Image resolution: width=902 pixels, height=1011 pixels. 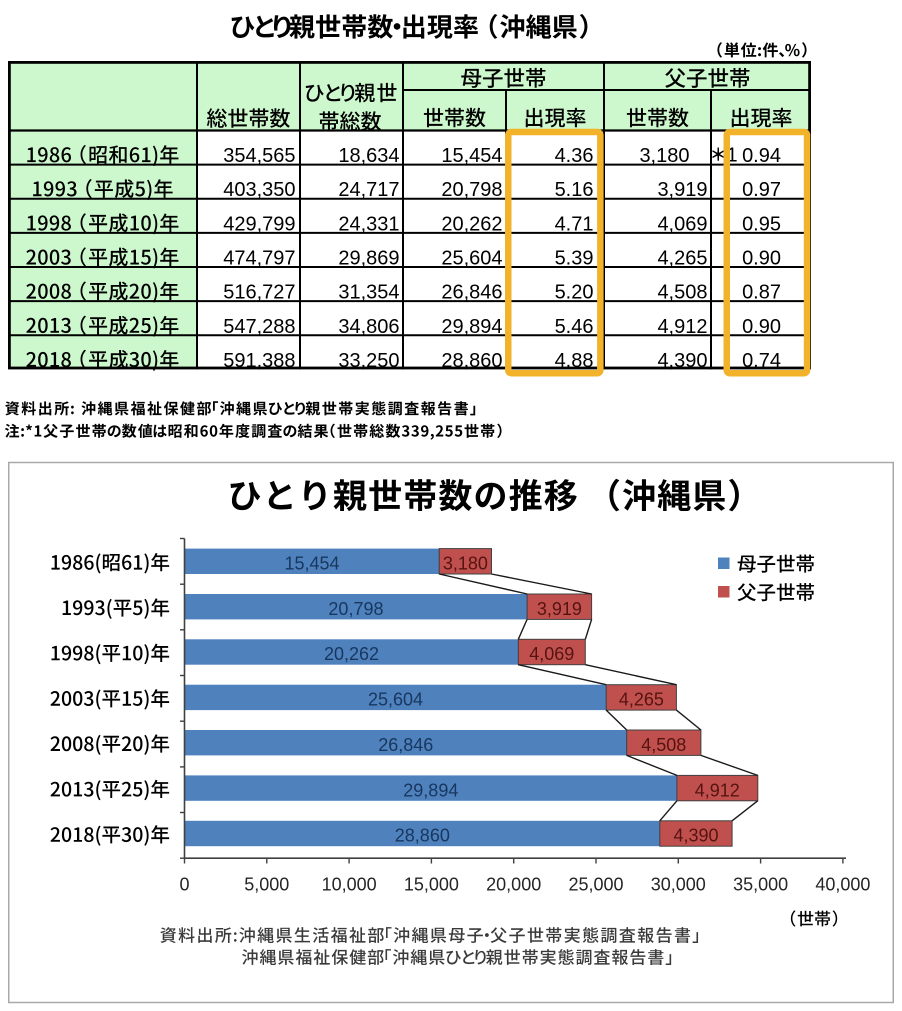 I want to click on svg-text: 29,869, so click(x=368, y=258).